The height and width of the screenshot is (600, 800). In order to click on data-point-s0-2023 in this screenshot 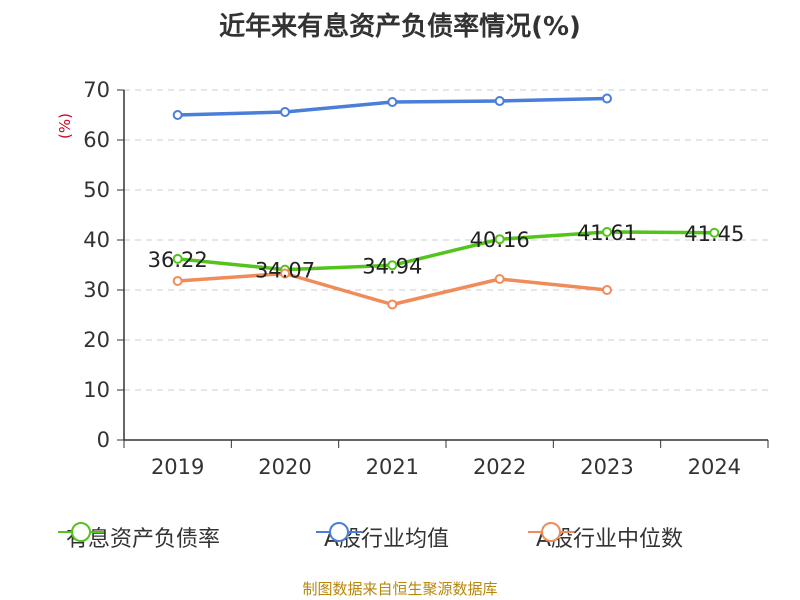, I will do `click(607, 231)`.